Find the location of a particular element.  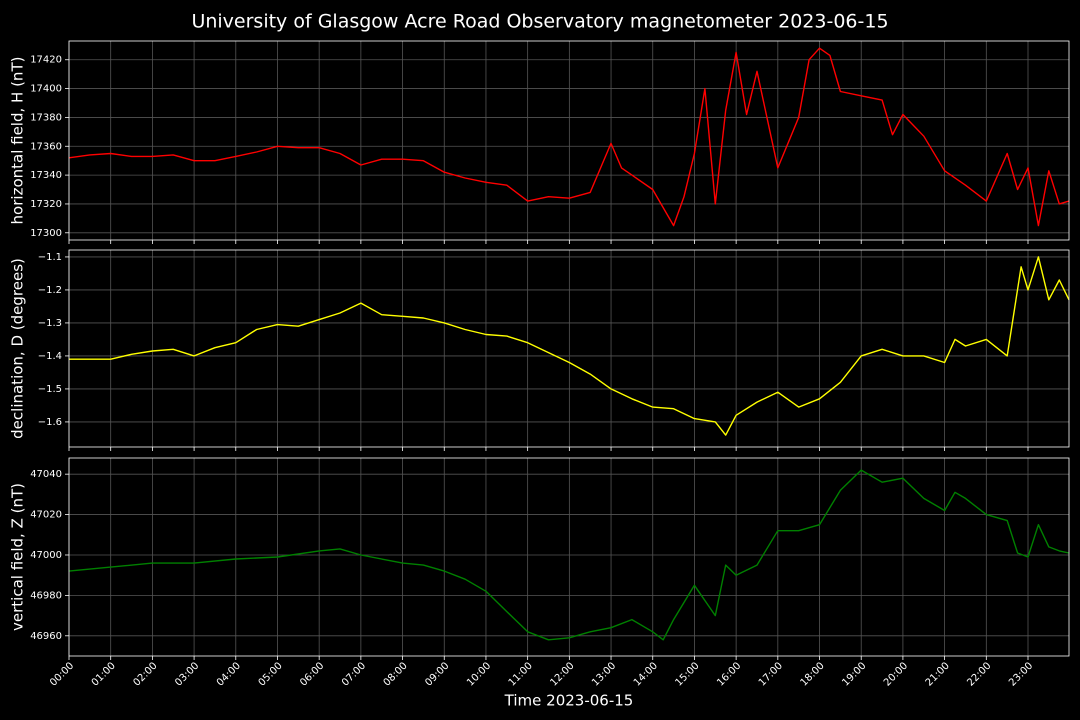

x-tick-label: 11:00 is located at coordinates (521, 674).